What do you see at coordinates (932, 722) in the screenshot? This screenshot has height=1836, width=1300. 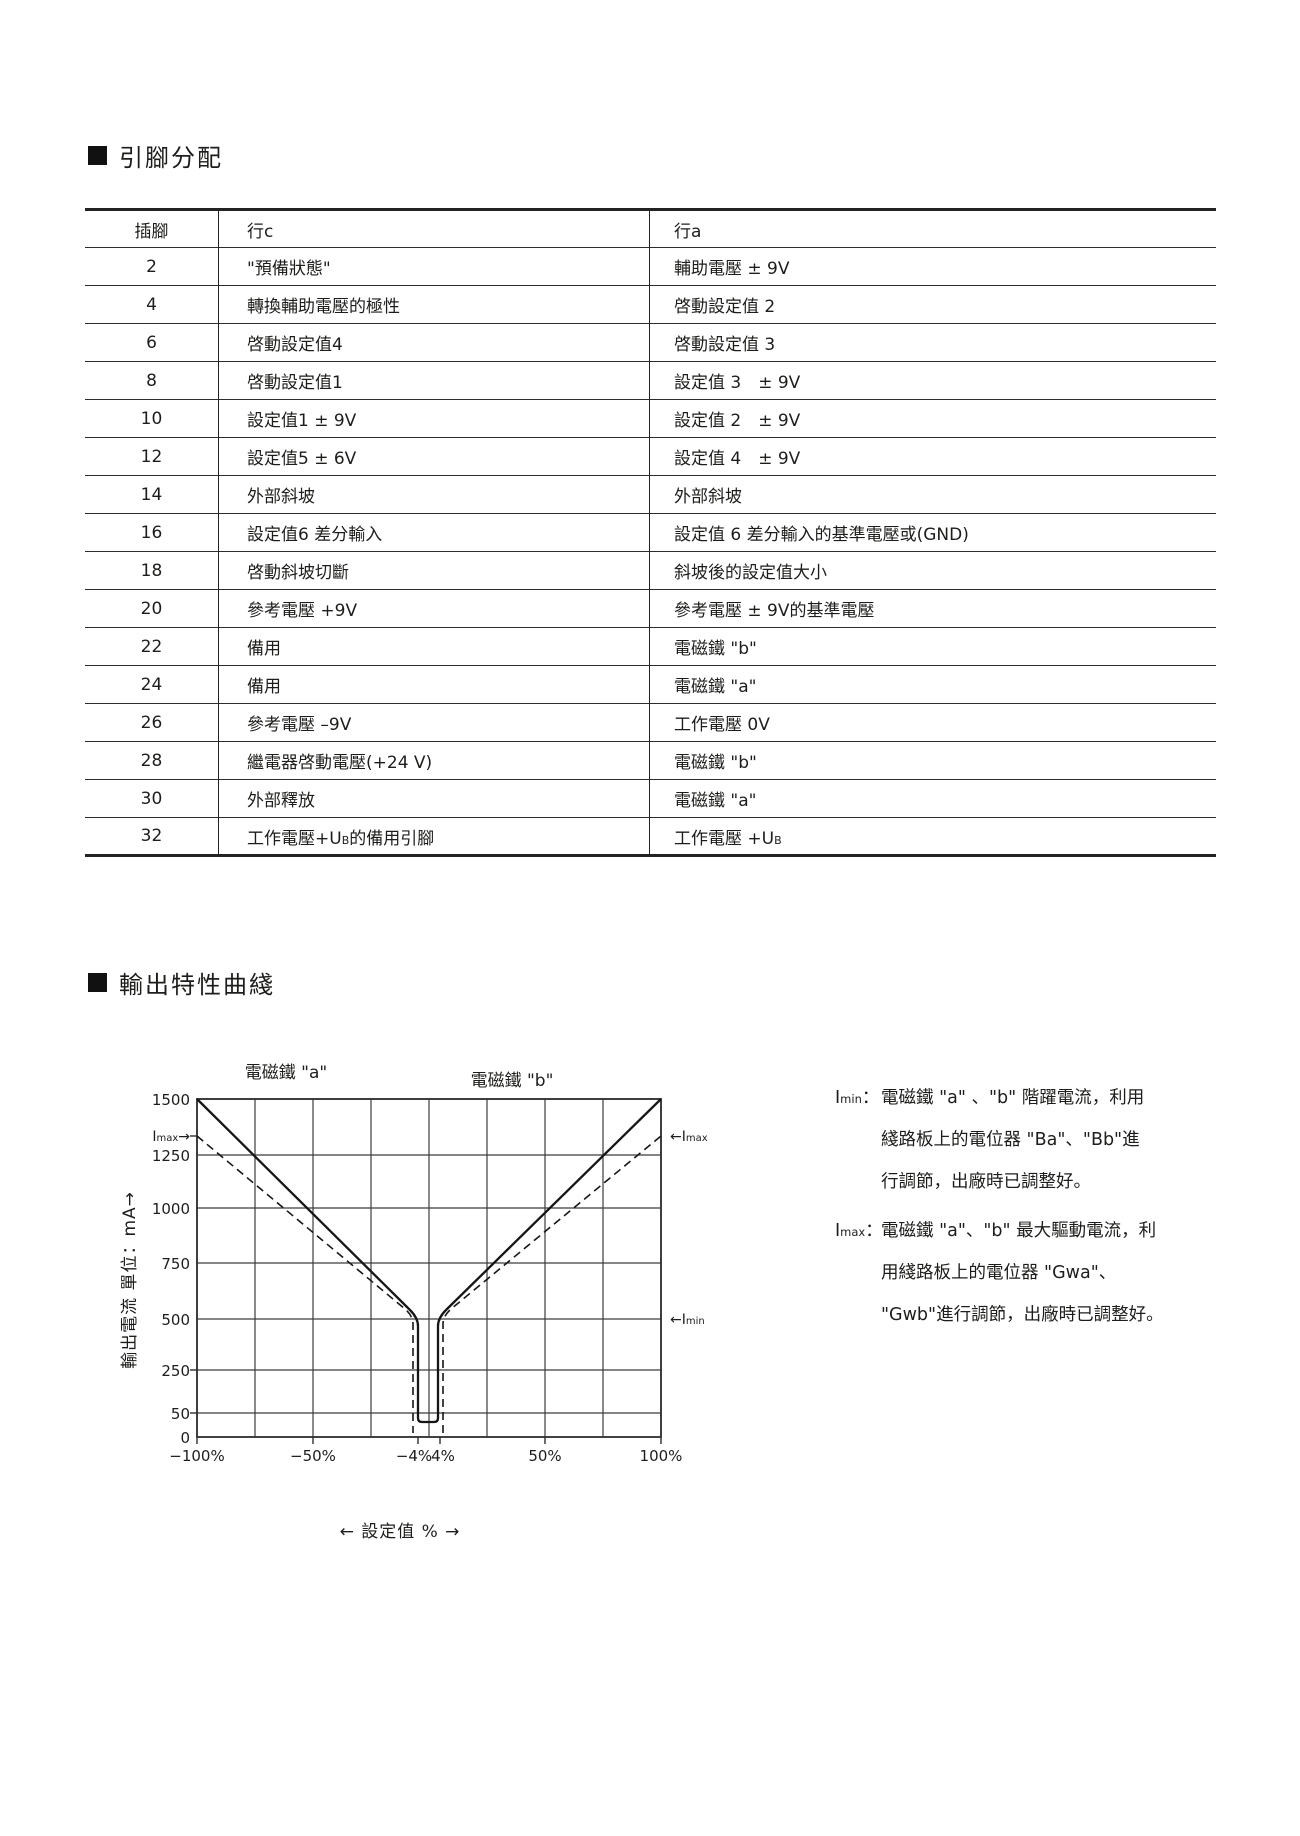 I see `row-a-value: 工作電壓 0V` at bounding box center [932, 722].